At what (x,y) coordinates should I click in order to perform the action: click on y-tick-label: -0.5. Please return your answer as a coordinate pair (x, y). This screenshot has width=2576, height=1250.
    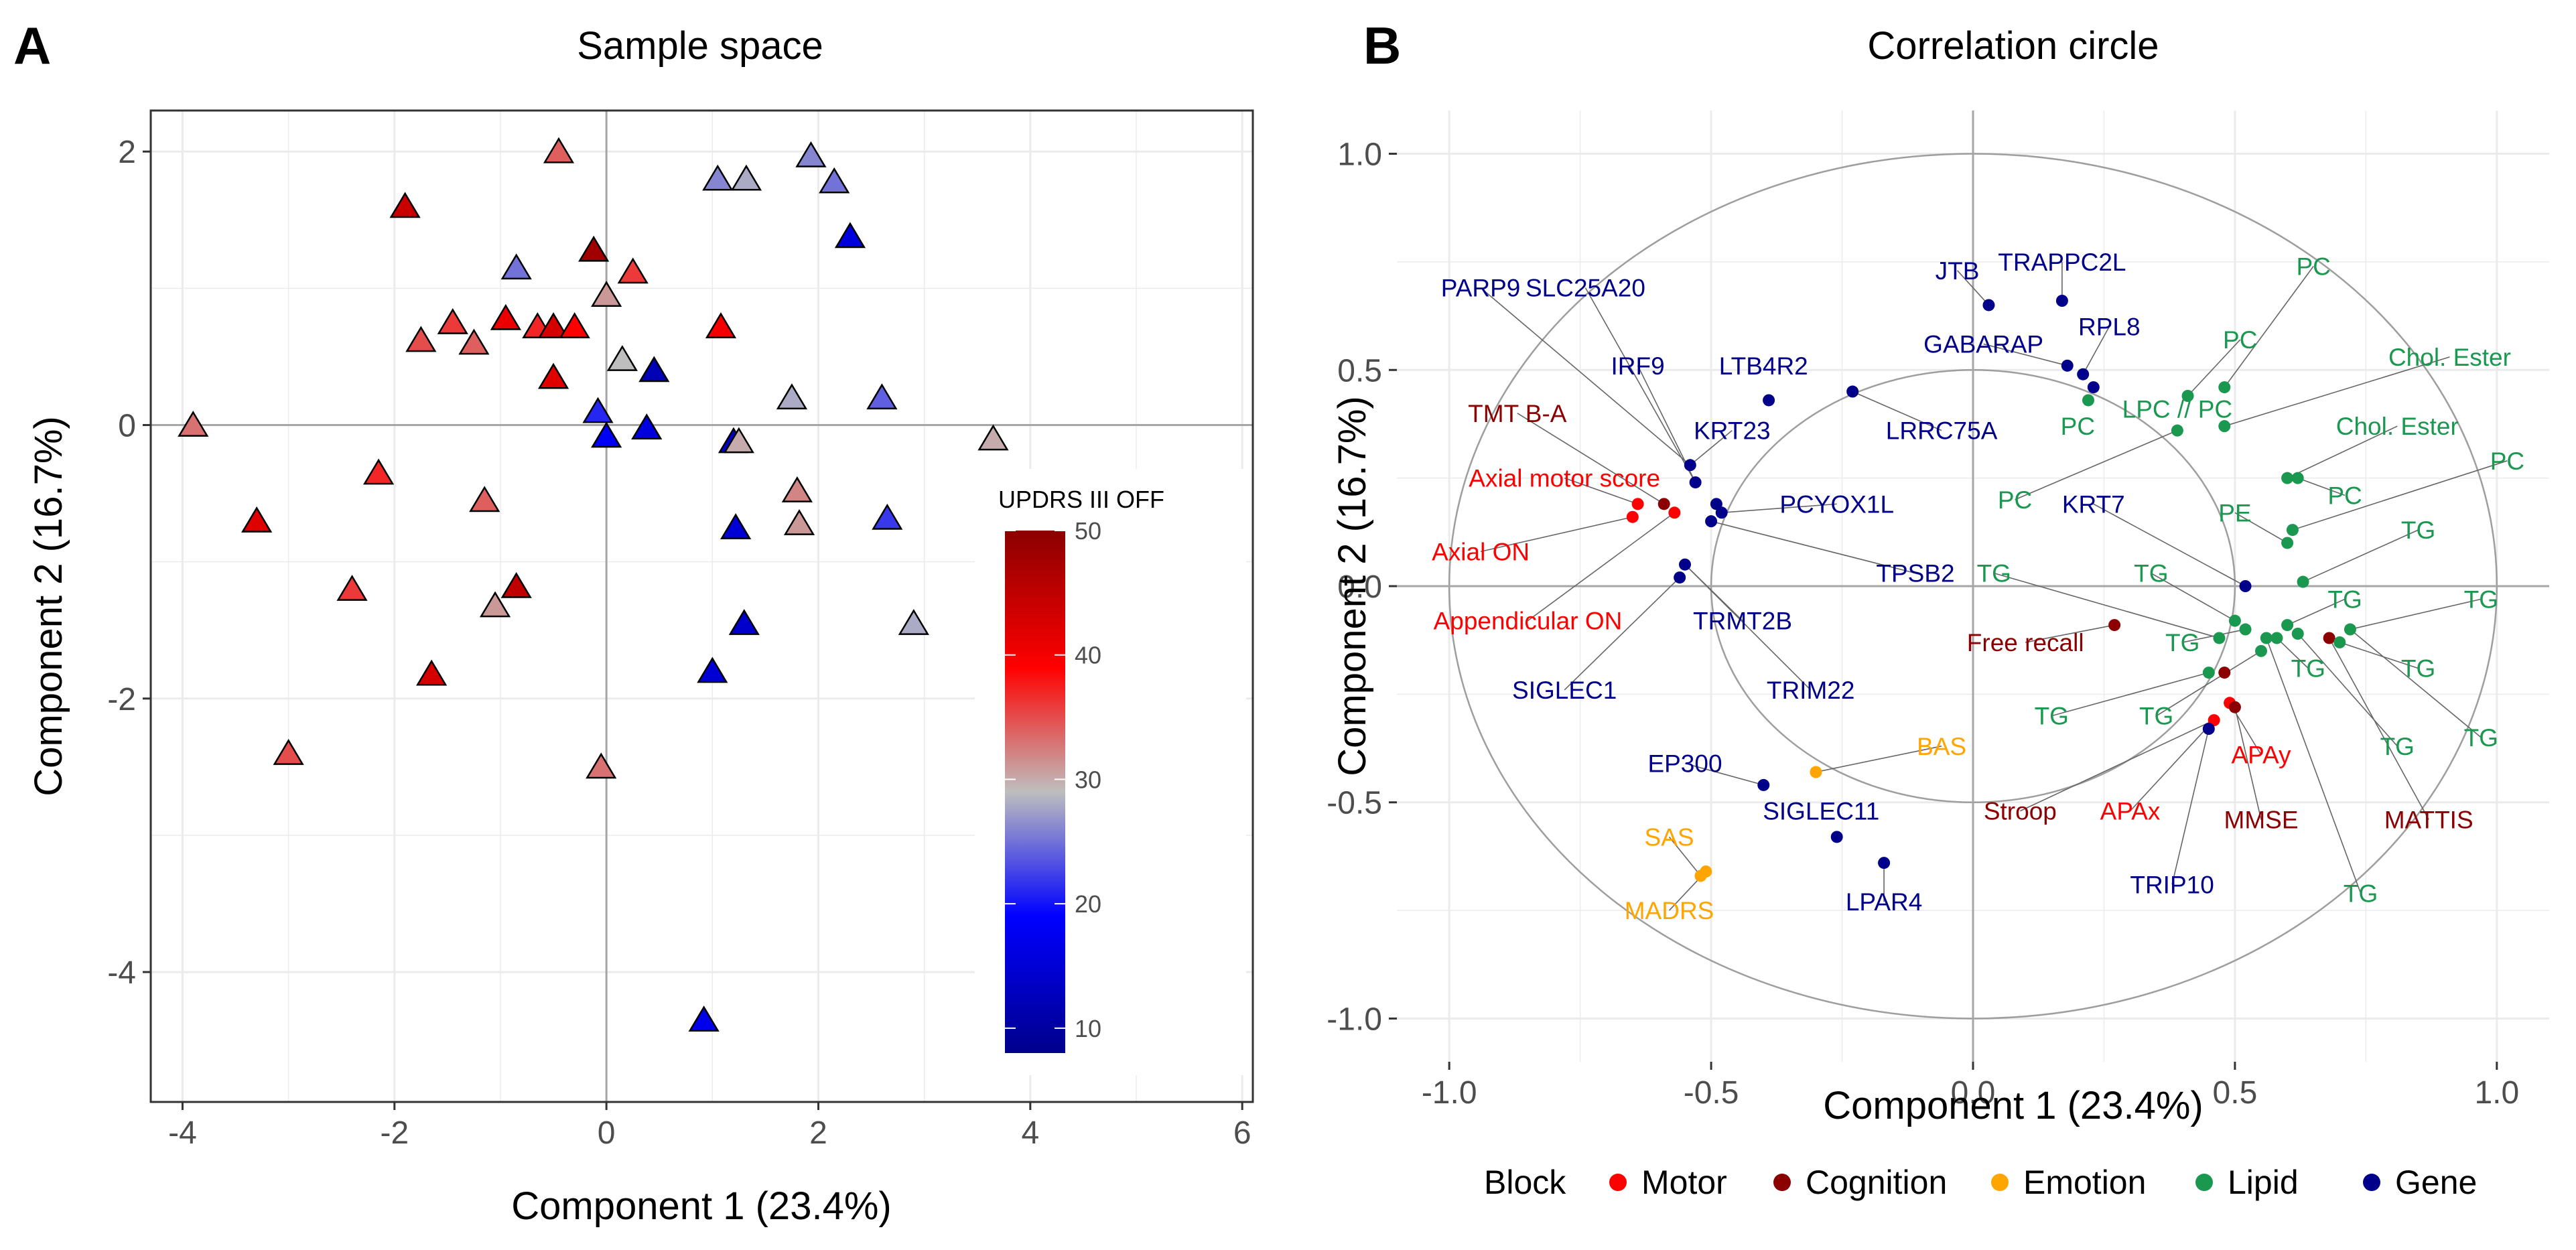
    Looking at the image, I should click on (1354, 803).